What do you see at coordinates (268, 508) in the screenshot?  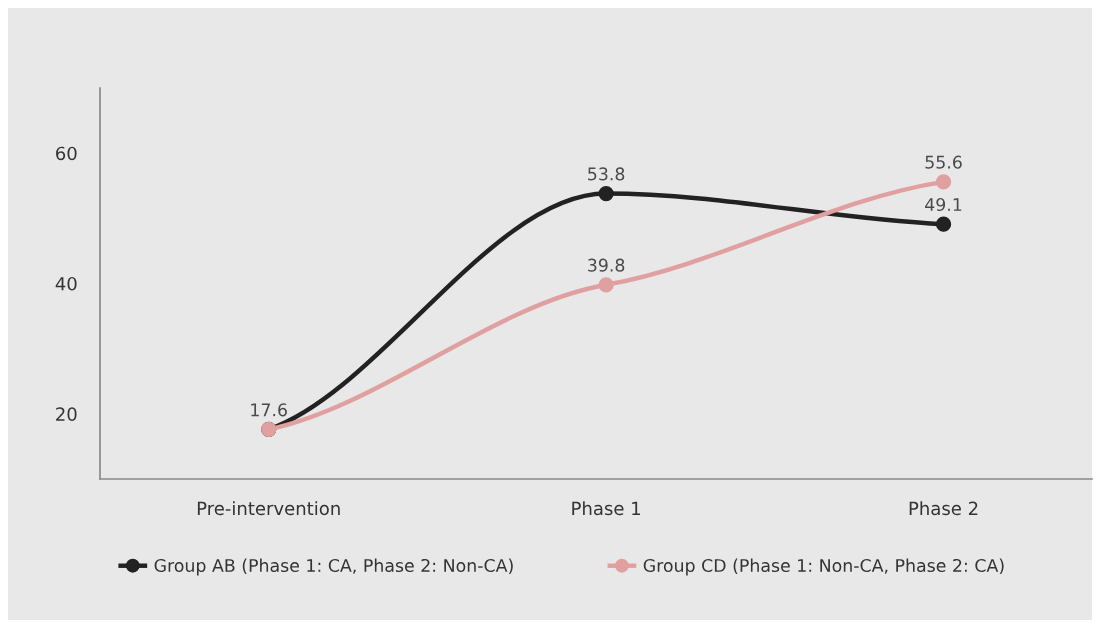 I see `x-tick-label: Pre-intervention` at bounding box center [268, 508].